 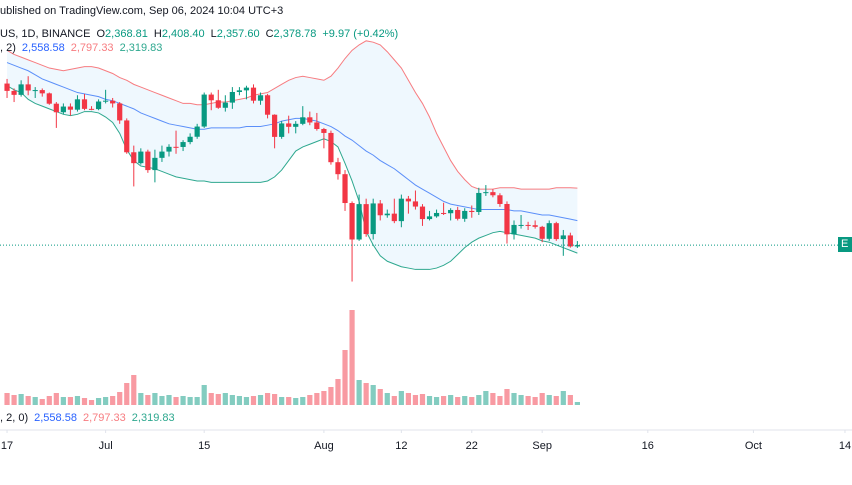 I want to click on change: +9.97 (+0.42%), so click(x=360, y=34).